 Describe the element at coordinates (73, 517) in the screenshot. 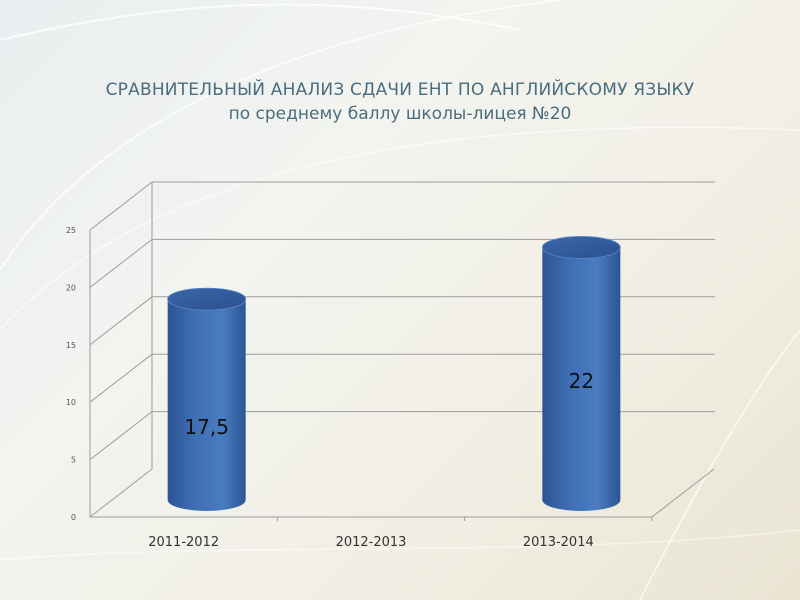

I see `y-tick-label: 0` at that location.